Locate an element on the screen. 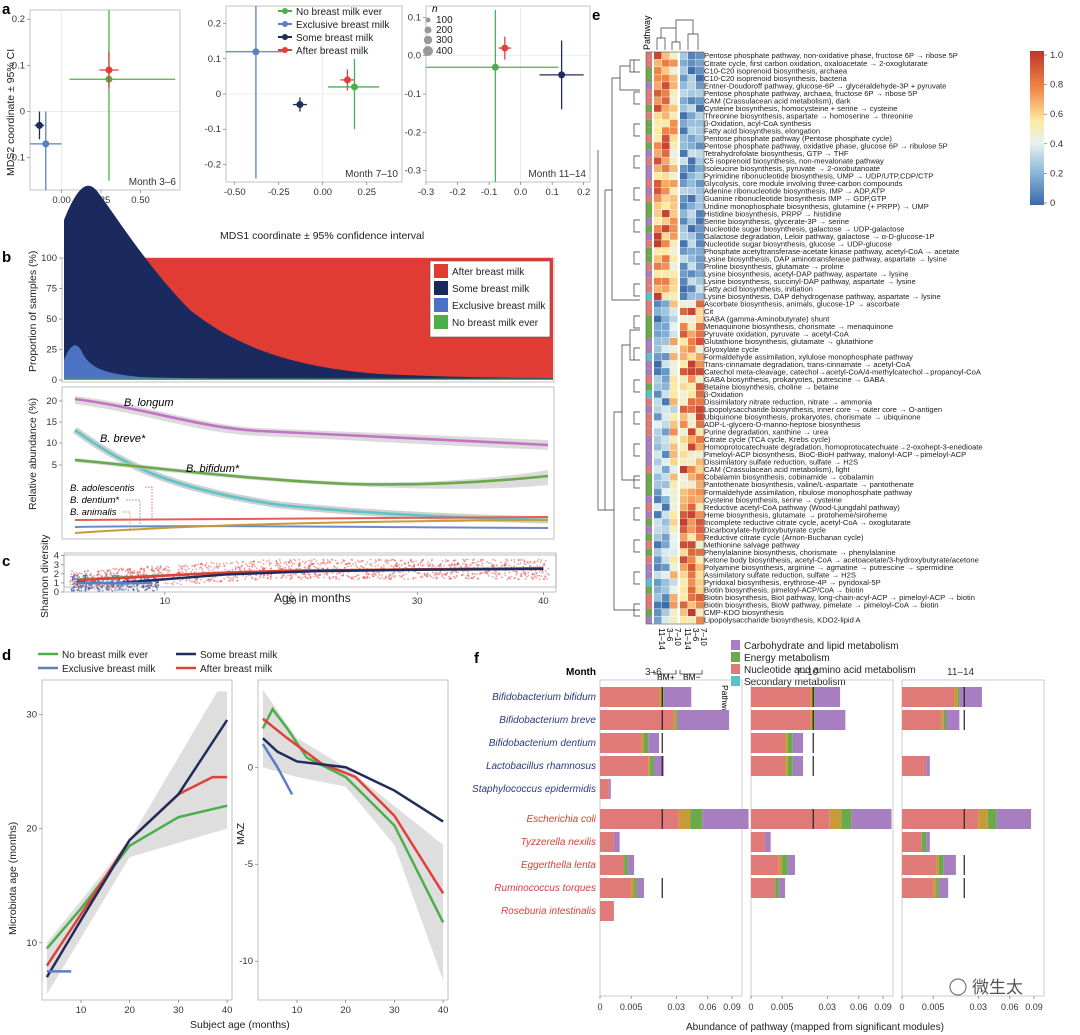 This screenshot has height=1035, width=1080. panel-label-d: d is located at coordinates (6, 655).